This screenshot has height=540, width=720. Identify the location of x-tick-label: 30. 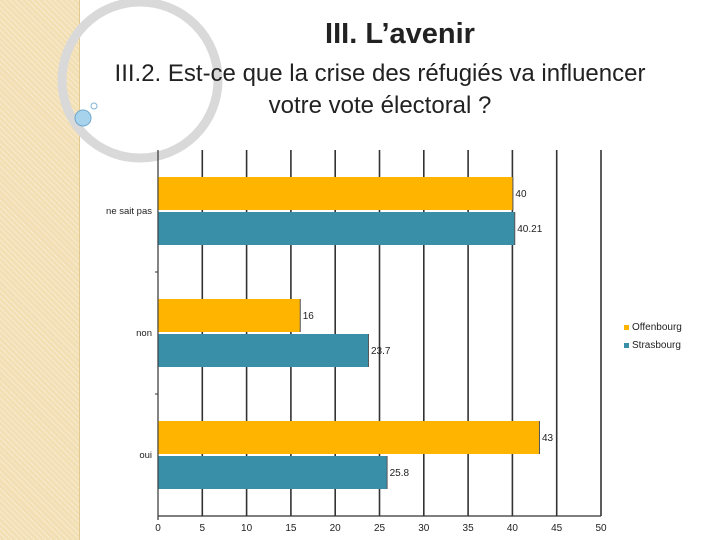
(424, 528).